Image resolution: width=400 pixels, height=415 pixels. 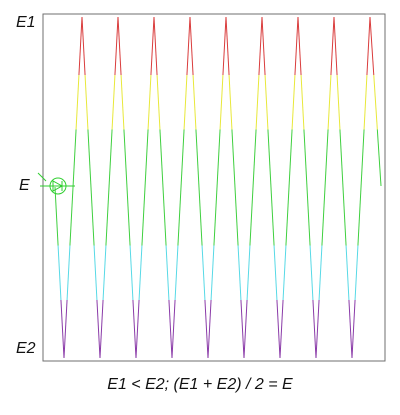 What do you see at coordinates (26, 22) in the screenshot?
I see `label-e1: E1` at bounding box center [26, 22].